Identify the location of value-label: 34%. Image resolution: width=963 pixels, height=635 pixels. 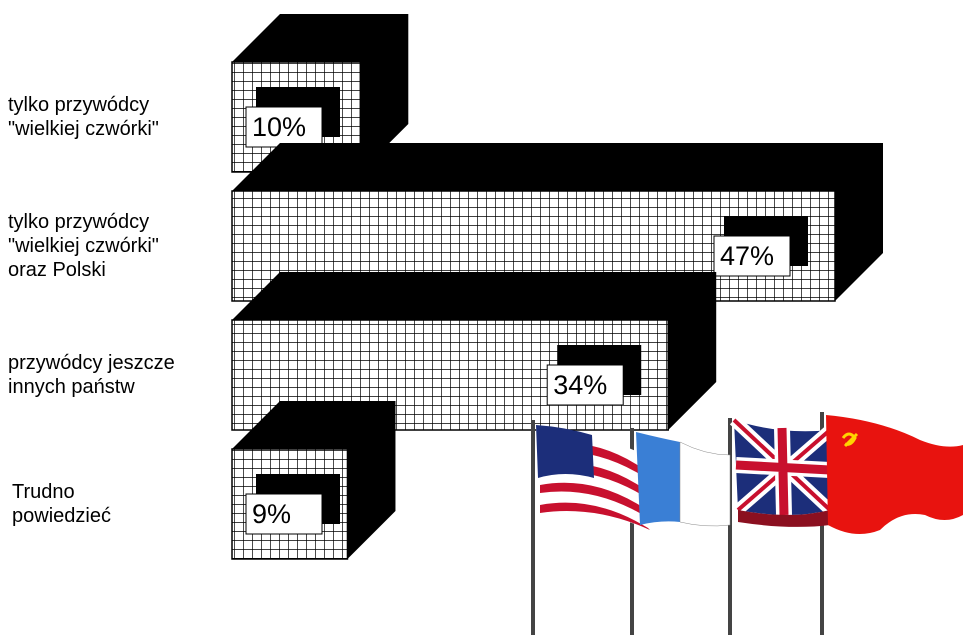
(580, 385).